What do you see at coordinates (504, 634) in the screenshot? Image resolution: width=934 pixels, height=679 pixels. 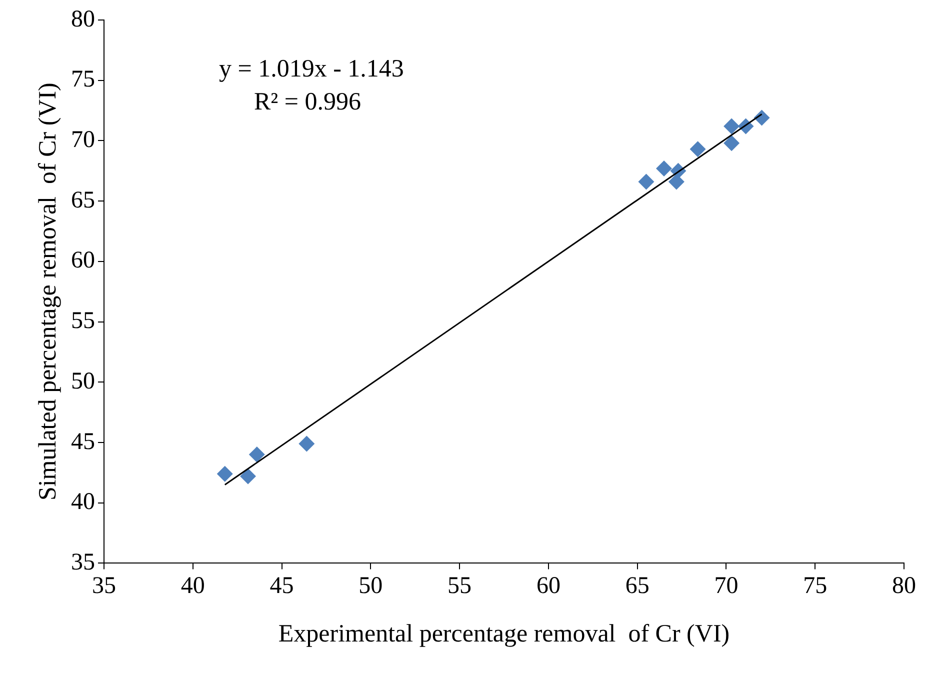 I see `x-axis-title: Experimental percentage removal of Cr (VI)` at bounding box center [504, 634].